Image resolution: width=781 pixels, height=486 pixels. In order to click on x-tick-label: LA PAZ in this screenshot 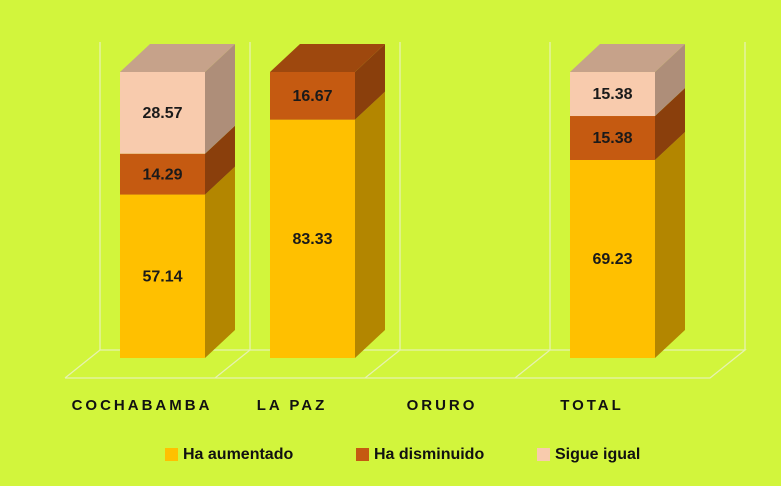, I will do `click(292, 405)`.